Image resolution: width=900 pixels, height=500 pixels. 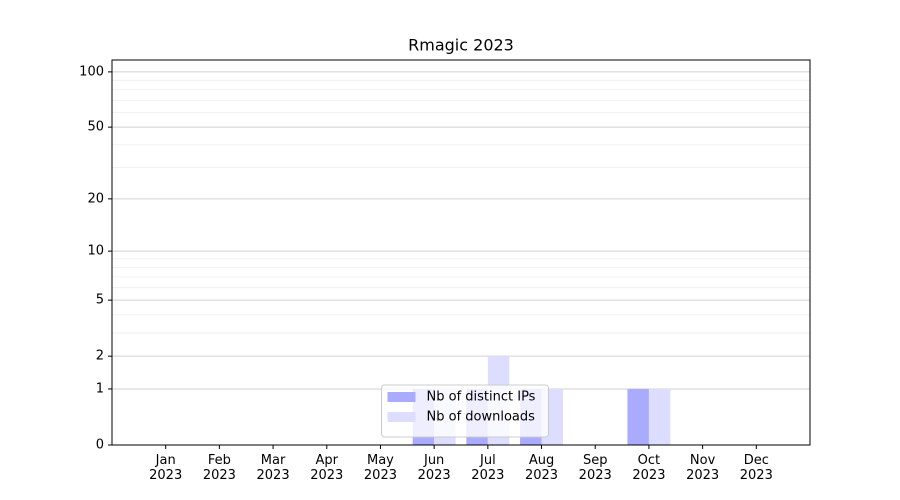 I want to click on y-tick-label: 2, so click(x=100, y=356).